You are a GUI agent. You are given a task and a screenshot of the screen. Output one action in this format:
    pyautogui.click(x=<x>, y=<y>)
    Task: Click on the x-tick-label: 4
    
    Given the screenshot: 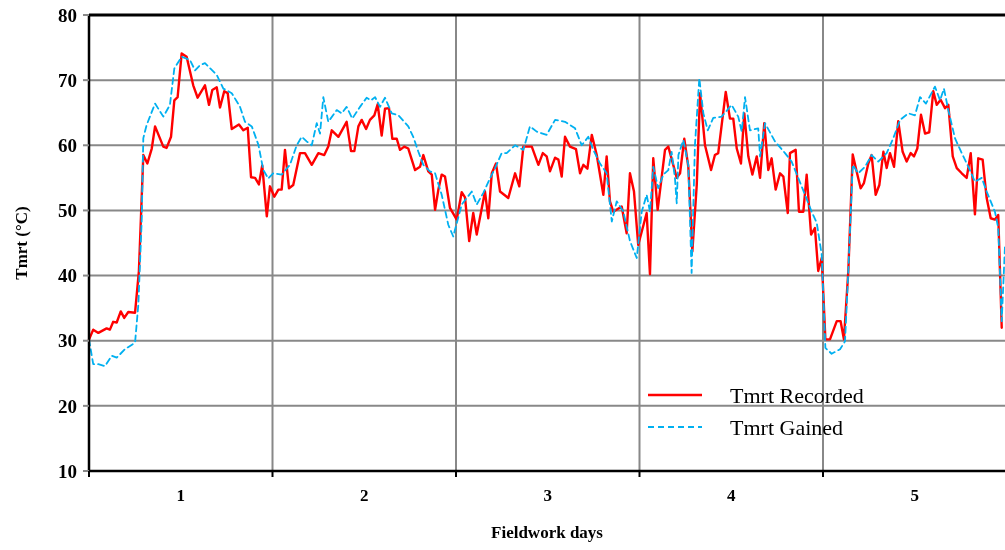 What is the action you would take?
    pyautogui.click(x=731, y=495)
    